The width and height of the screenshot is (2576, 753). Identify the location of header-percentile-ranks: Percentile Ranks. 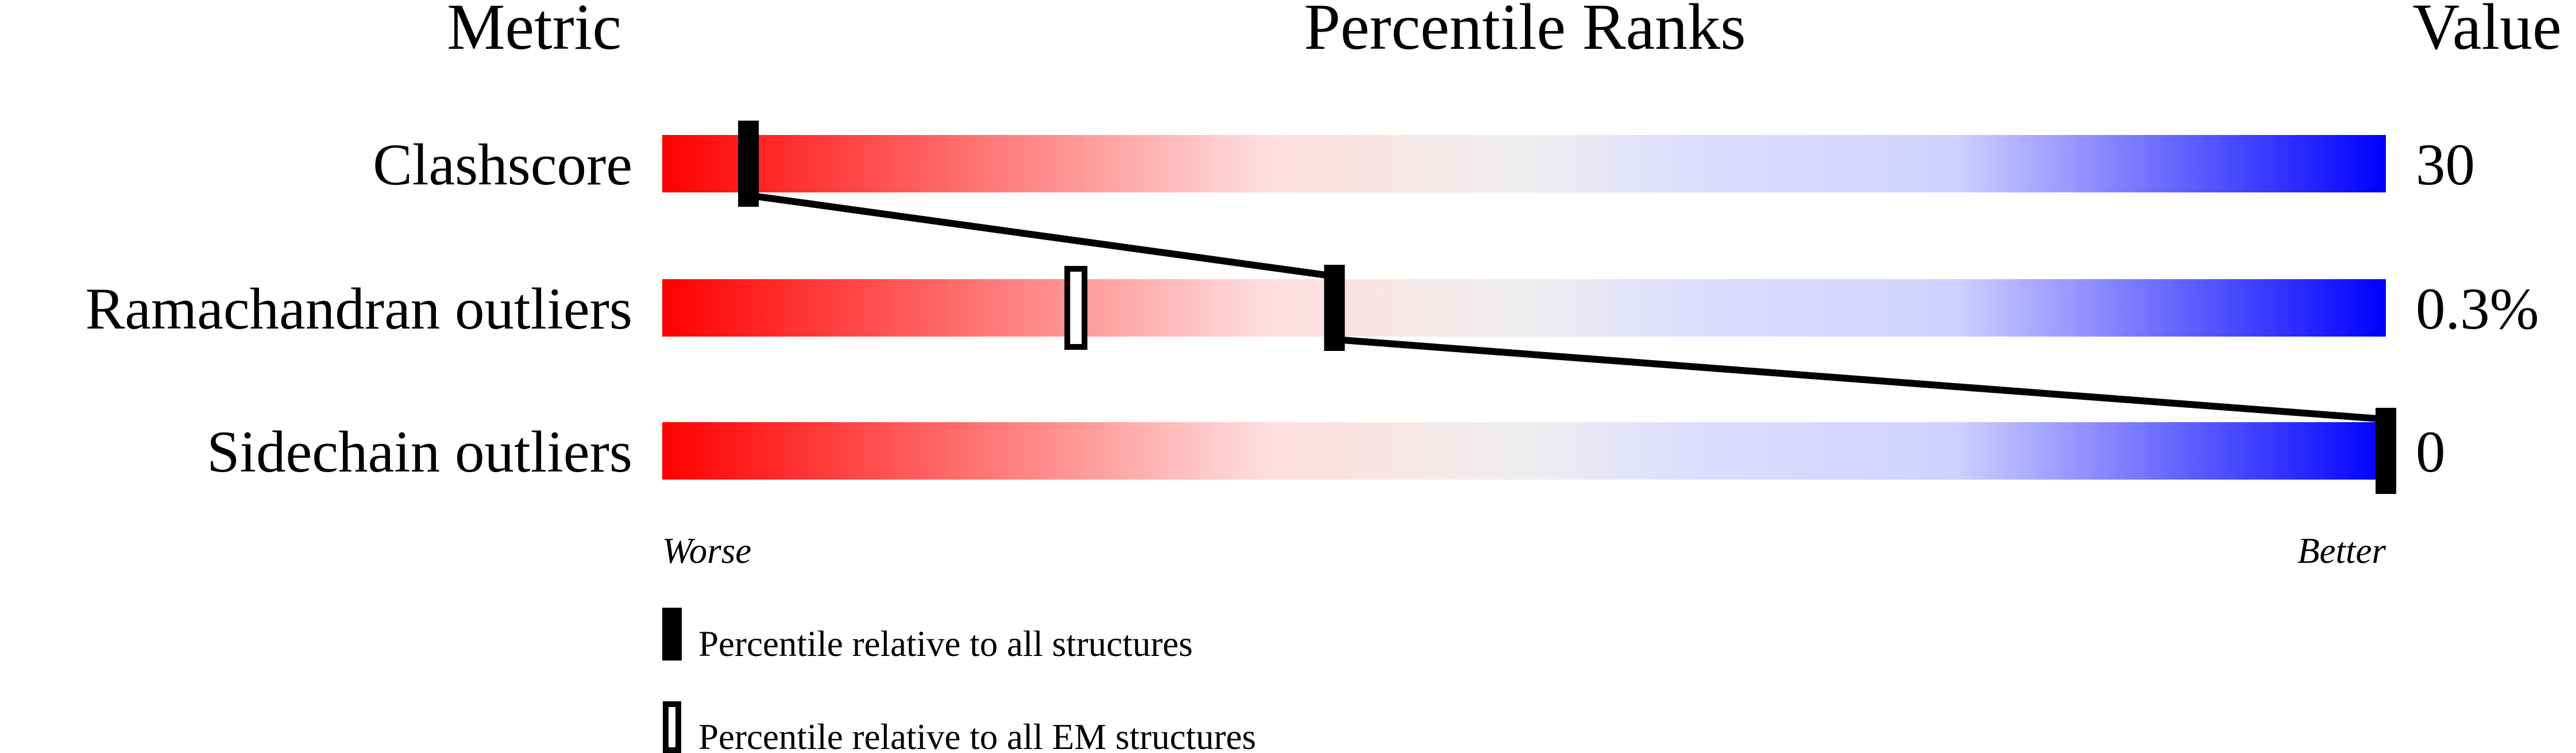
(1524, 32).